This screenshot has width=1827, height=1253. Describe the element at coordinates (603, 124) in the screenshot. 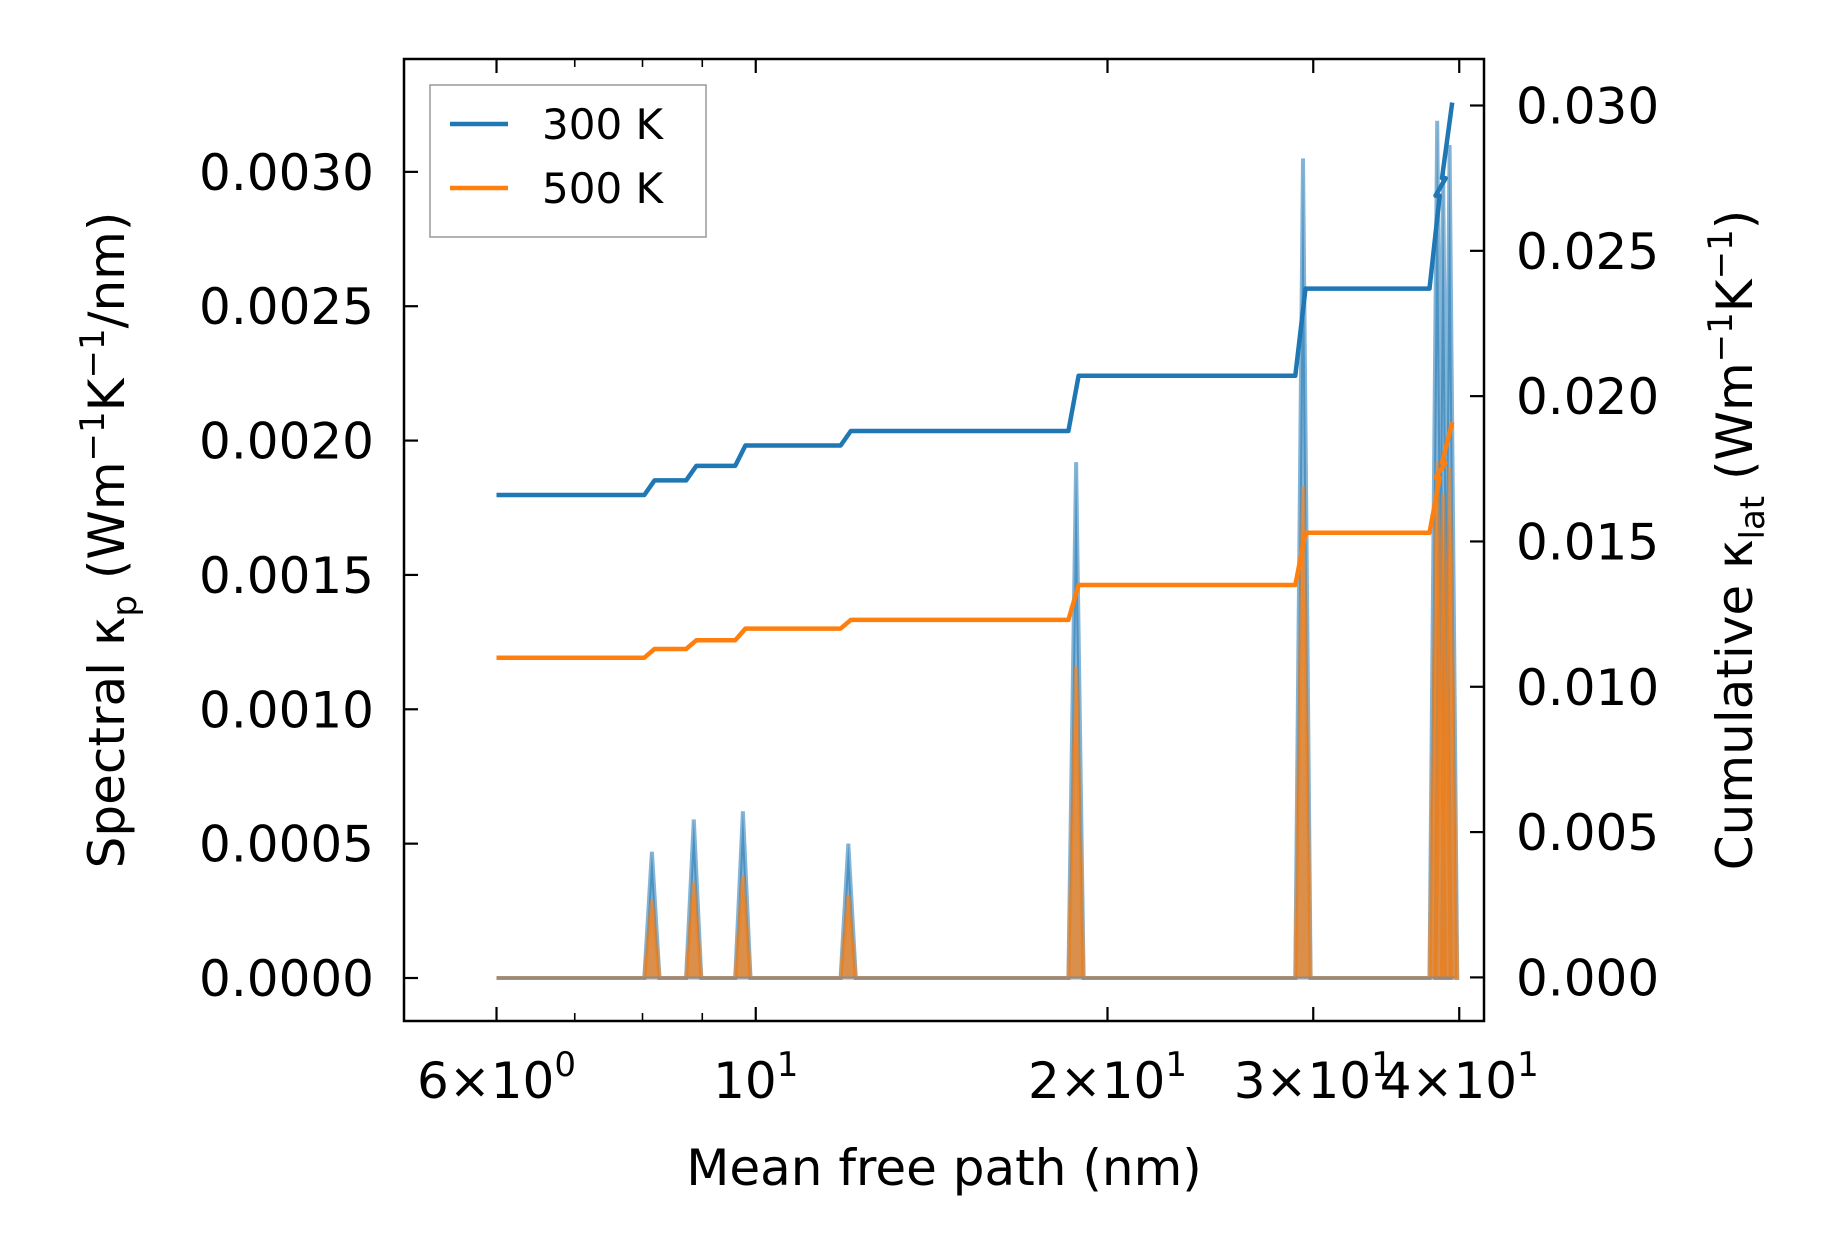

I see `legend-label-300k: 300 K` at that location.